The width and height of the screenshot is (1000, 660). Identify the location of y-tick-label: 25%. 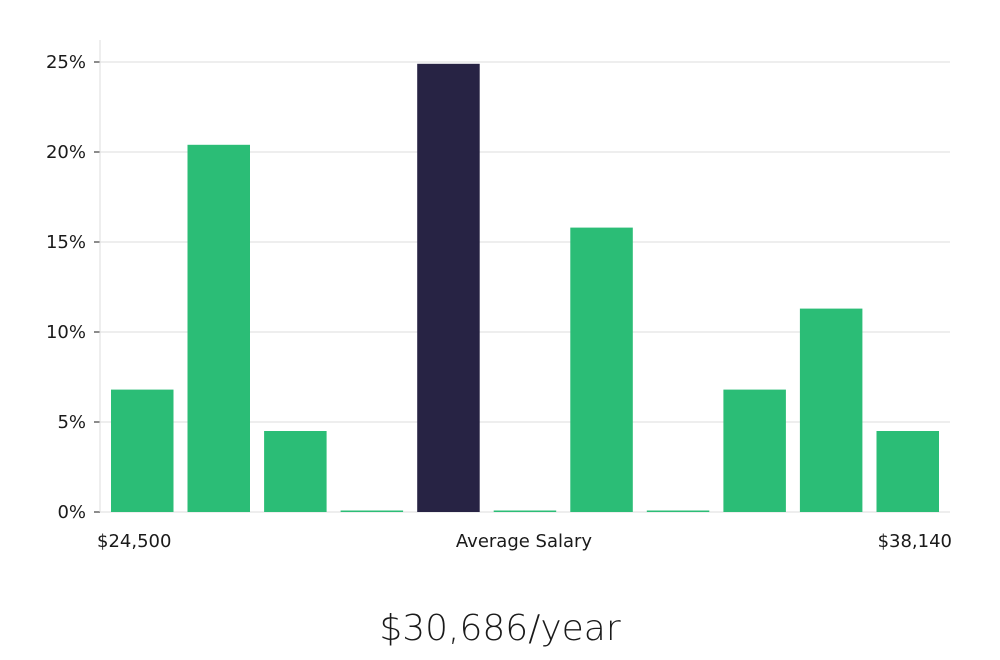
(66, 62).